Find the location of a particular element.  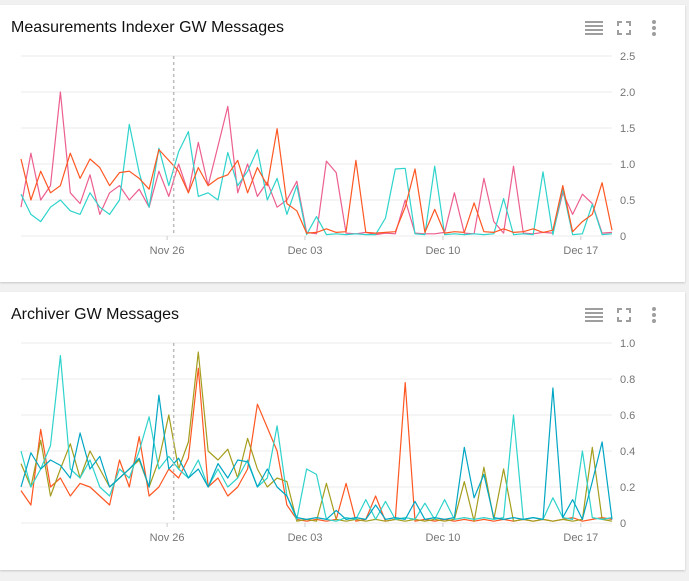

y-tick-label: 2.0 is located at coordinates (627, 93).